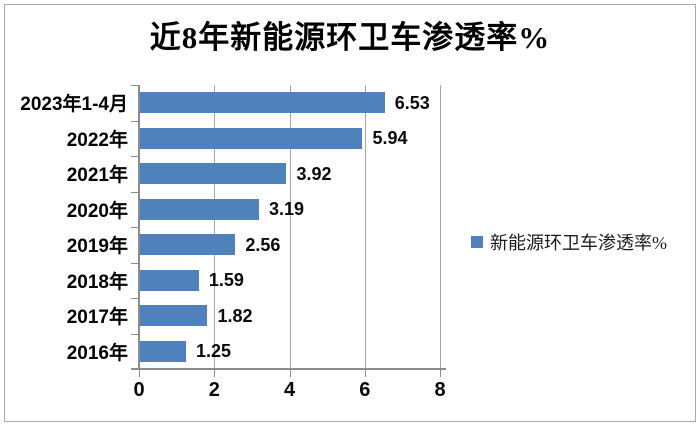 The width and height of the screenshot is (700, 426). What do you see at coordinates (214, 390) in the screenshot?
I see `x-tick-label: 2` at bounding box center [214, 390].